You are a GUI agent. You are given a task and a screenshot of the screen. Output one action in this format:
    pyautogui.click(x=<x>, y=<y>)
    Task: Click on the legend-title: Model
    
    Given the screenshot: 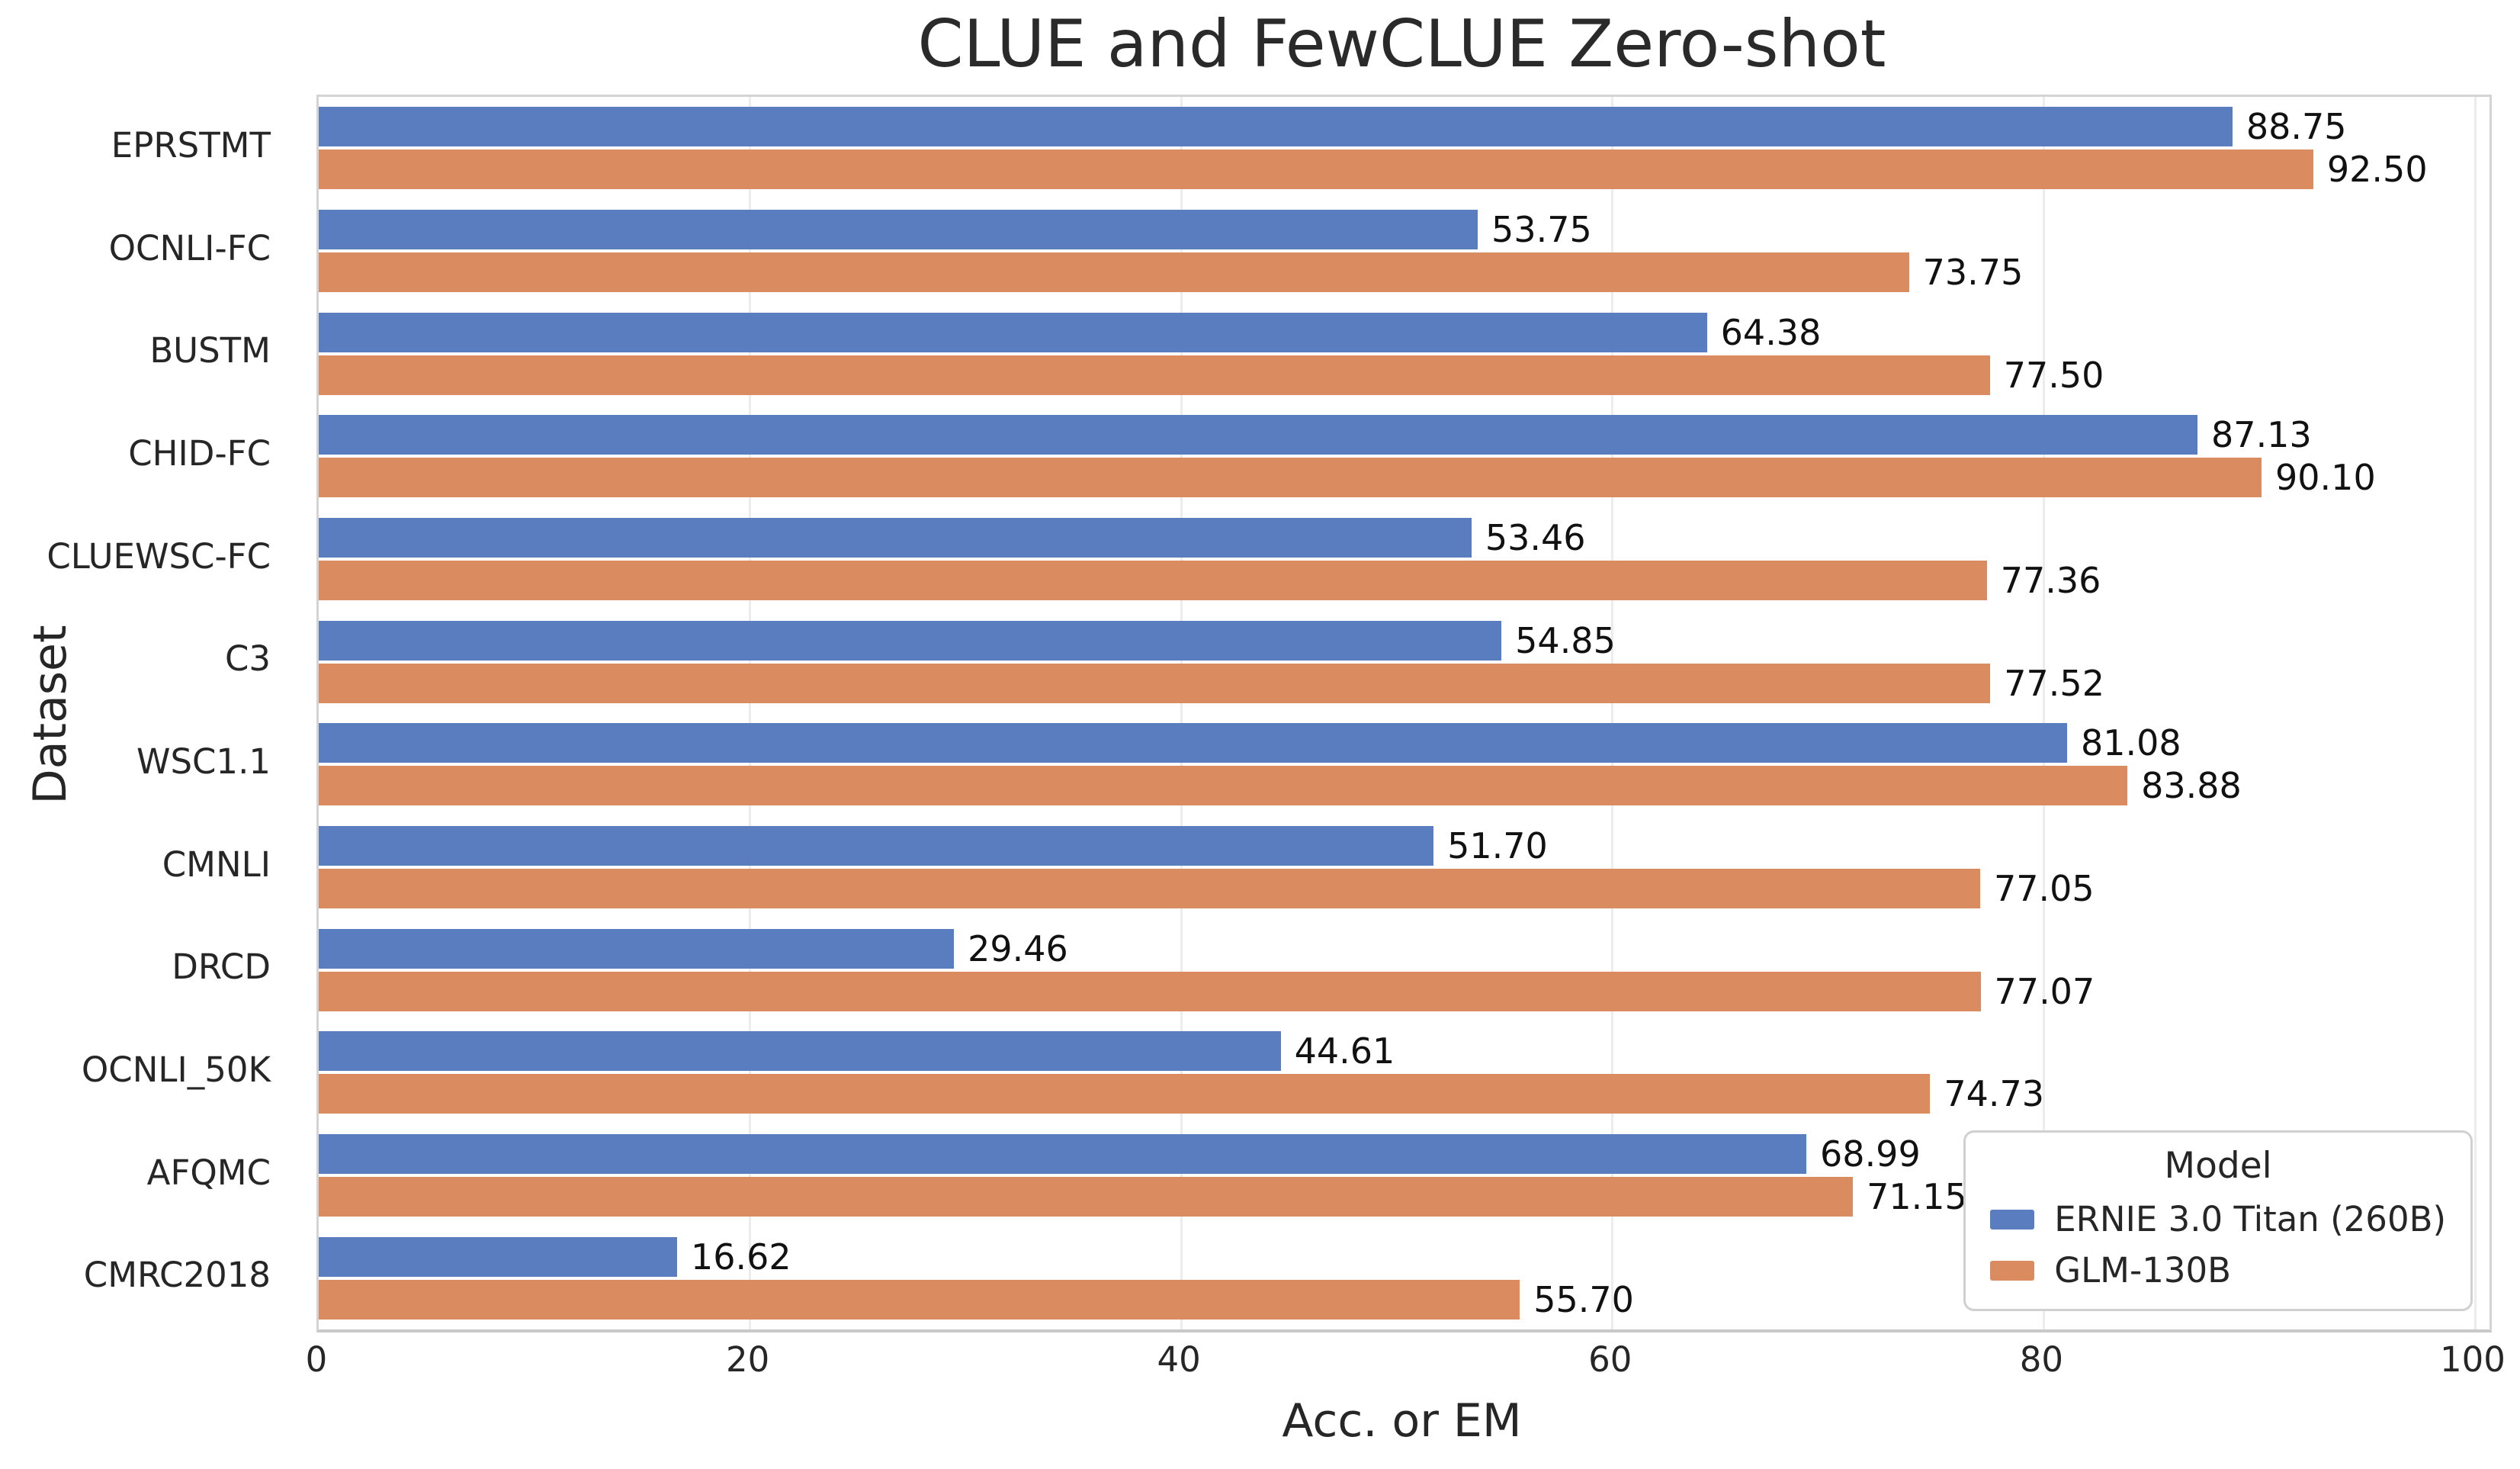 What is the action you would take?
    pyautogui.click(x=2218, y=1166)
    